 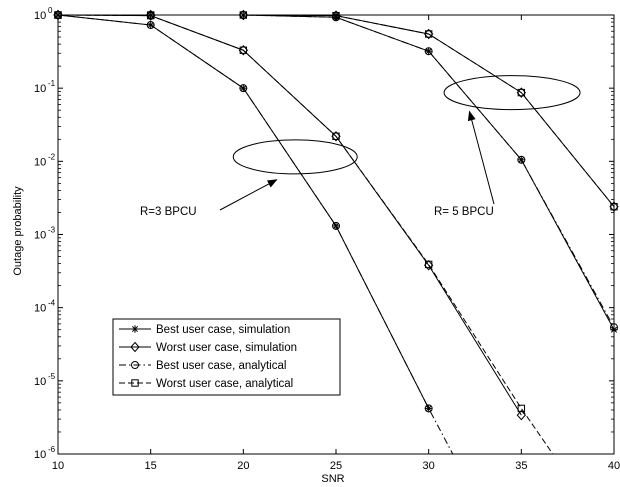 What do you see at coordinates (18, 231) in the screenshot?
I see `y-axis-label: Outage probability` at bounding box center [18, 231].